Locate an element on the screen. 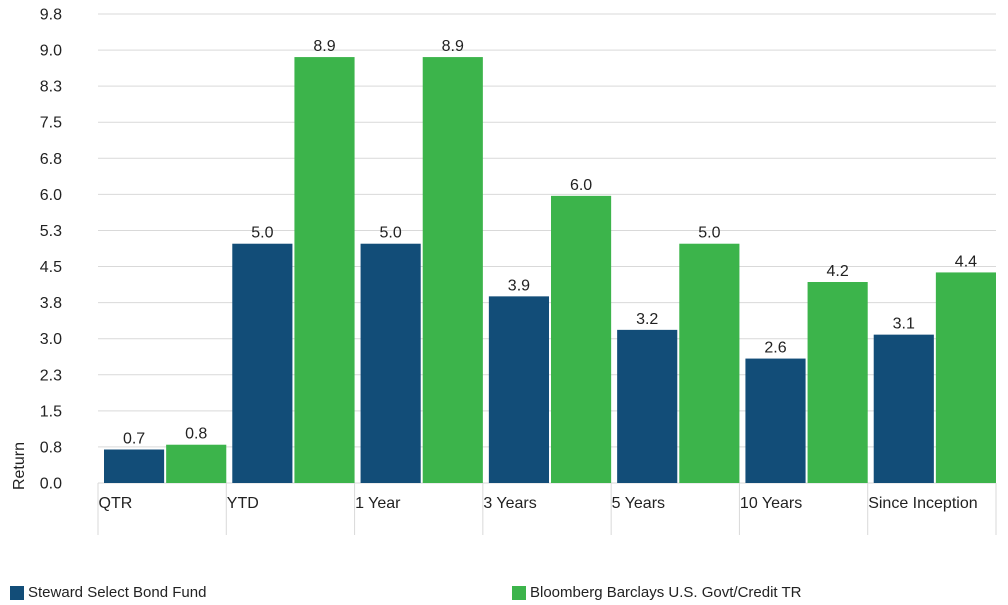 This screenshot has height=605, width=1008. y-tick-label: 5.3 is located at coordinates (51, 231).